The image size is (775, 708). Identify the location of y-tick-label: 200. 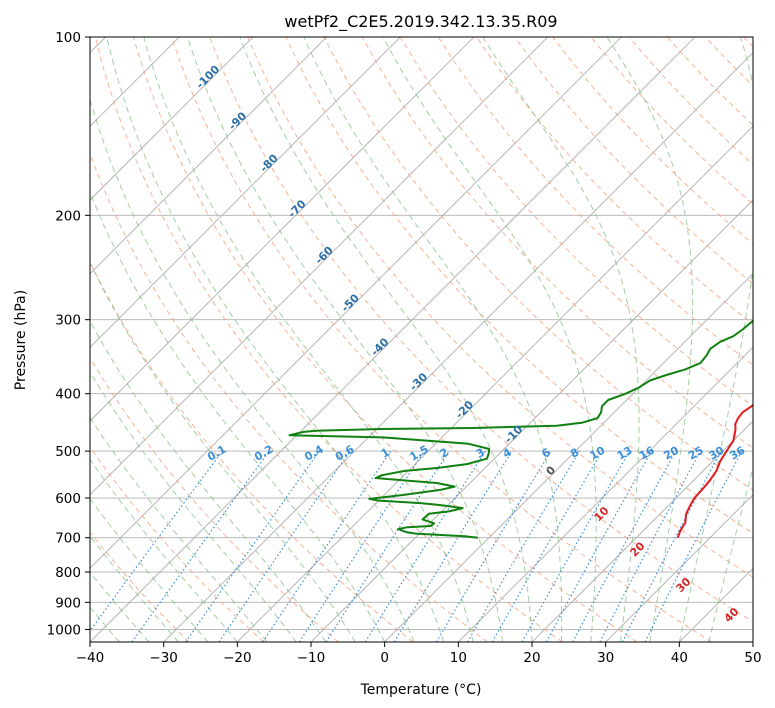
(68, 216).